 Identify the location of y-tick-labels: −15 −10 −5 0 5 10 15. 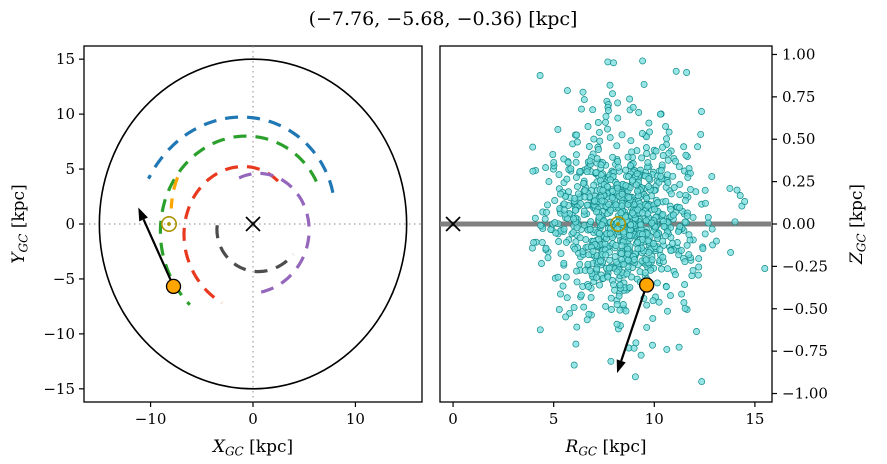
(63, 224).